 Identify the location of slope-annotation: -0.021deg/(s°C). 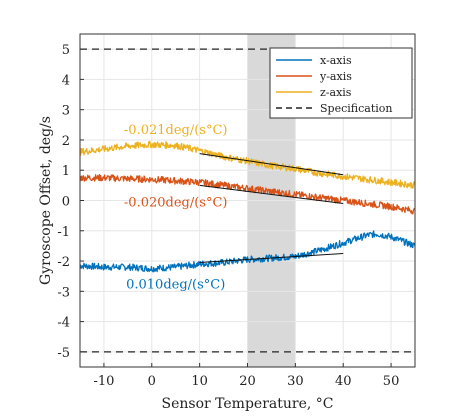
(176, 130).